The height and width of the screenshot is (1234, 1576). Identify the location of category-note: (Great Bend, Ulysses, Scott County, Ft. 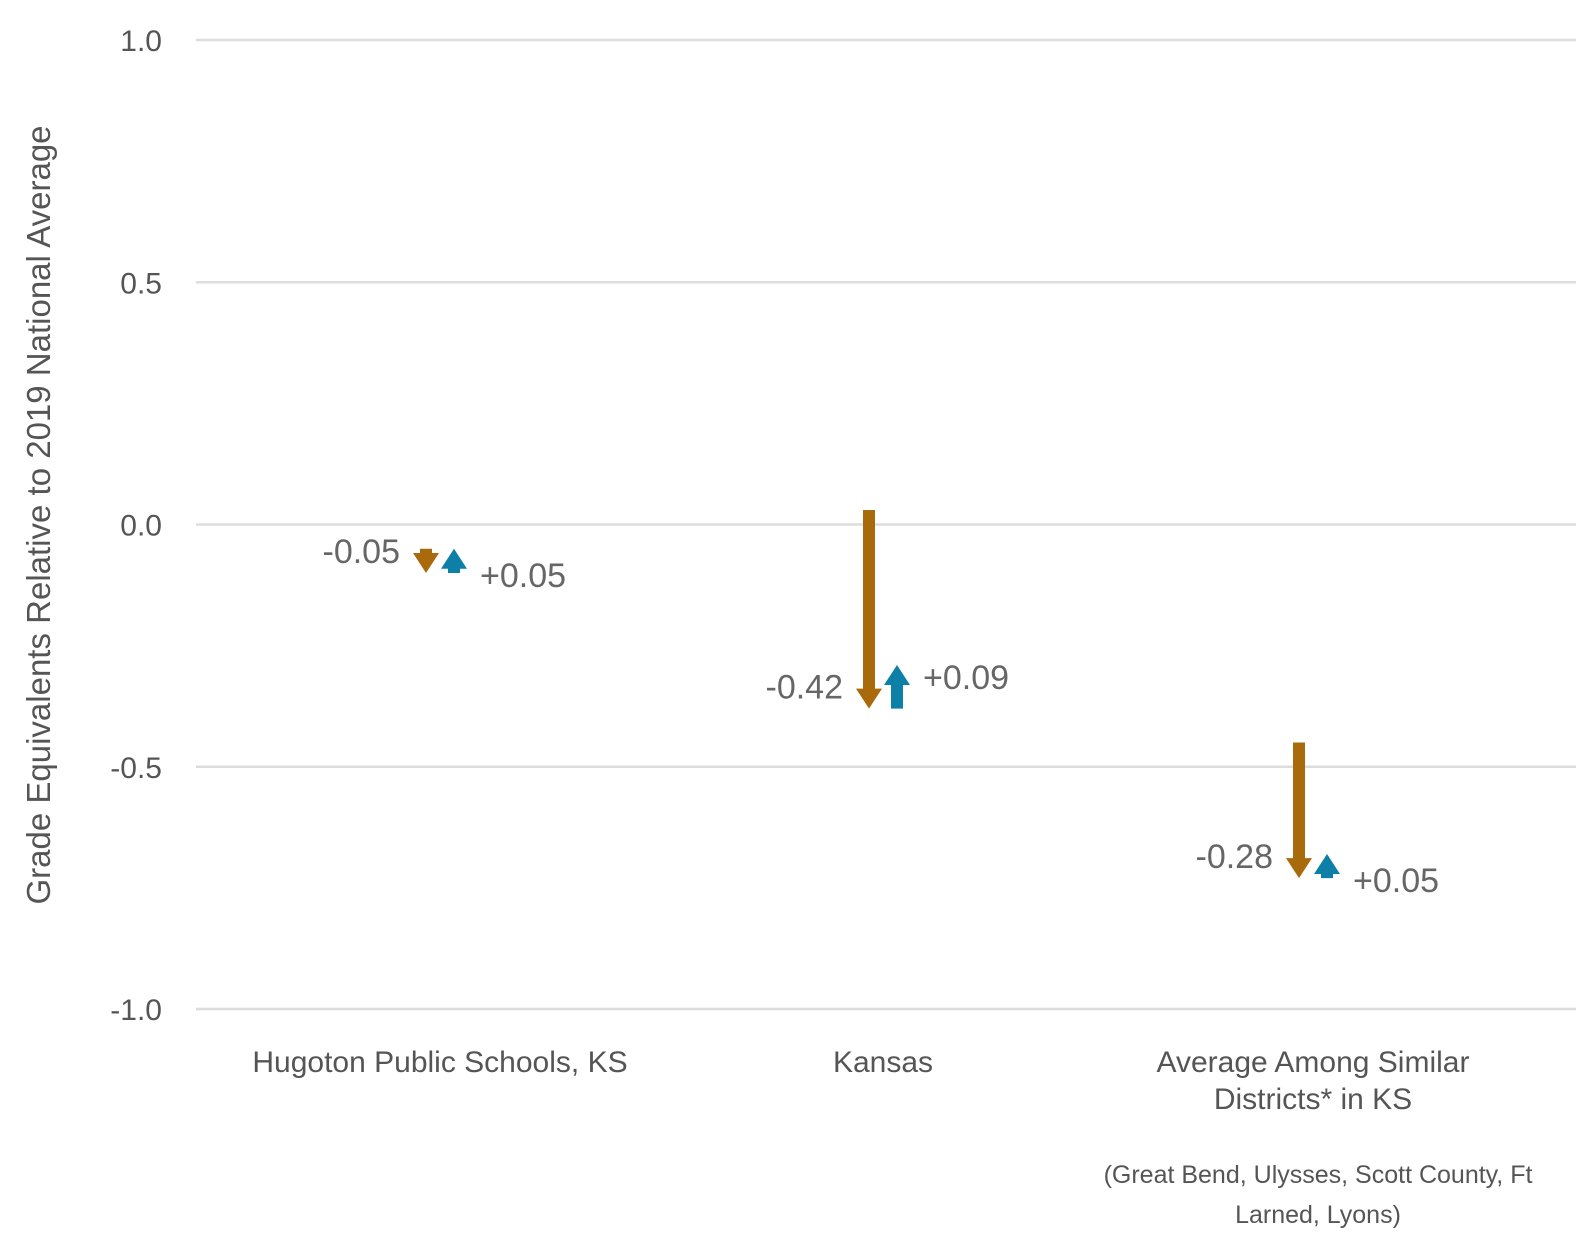
(1318, 1175).